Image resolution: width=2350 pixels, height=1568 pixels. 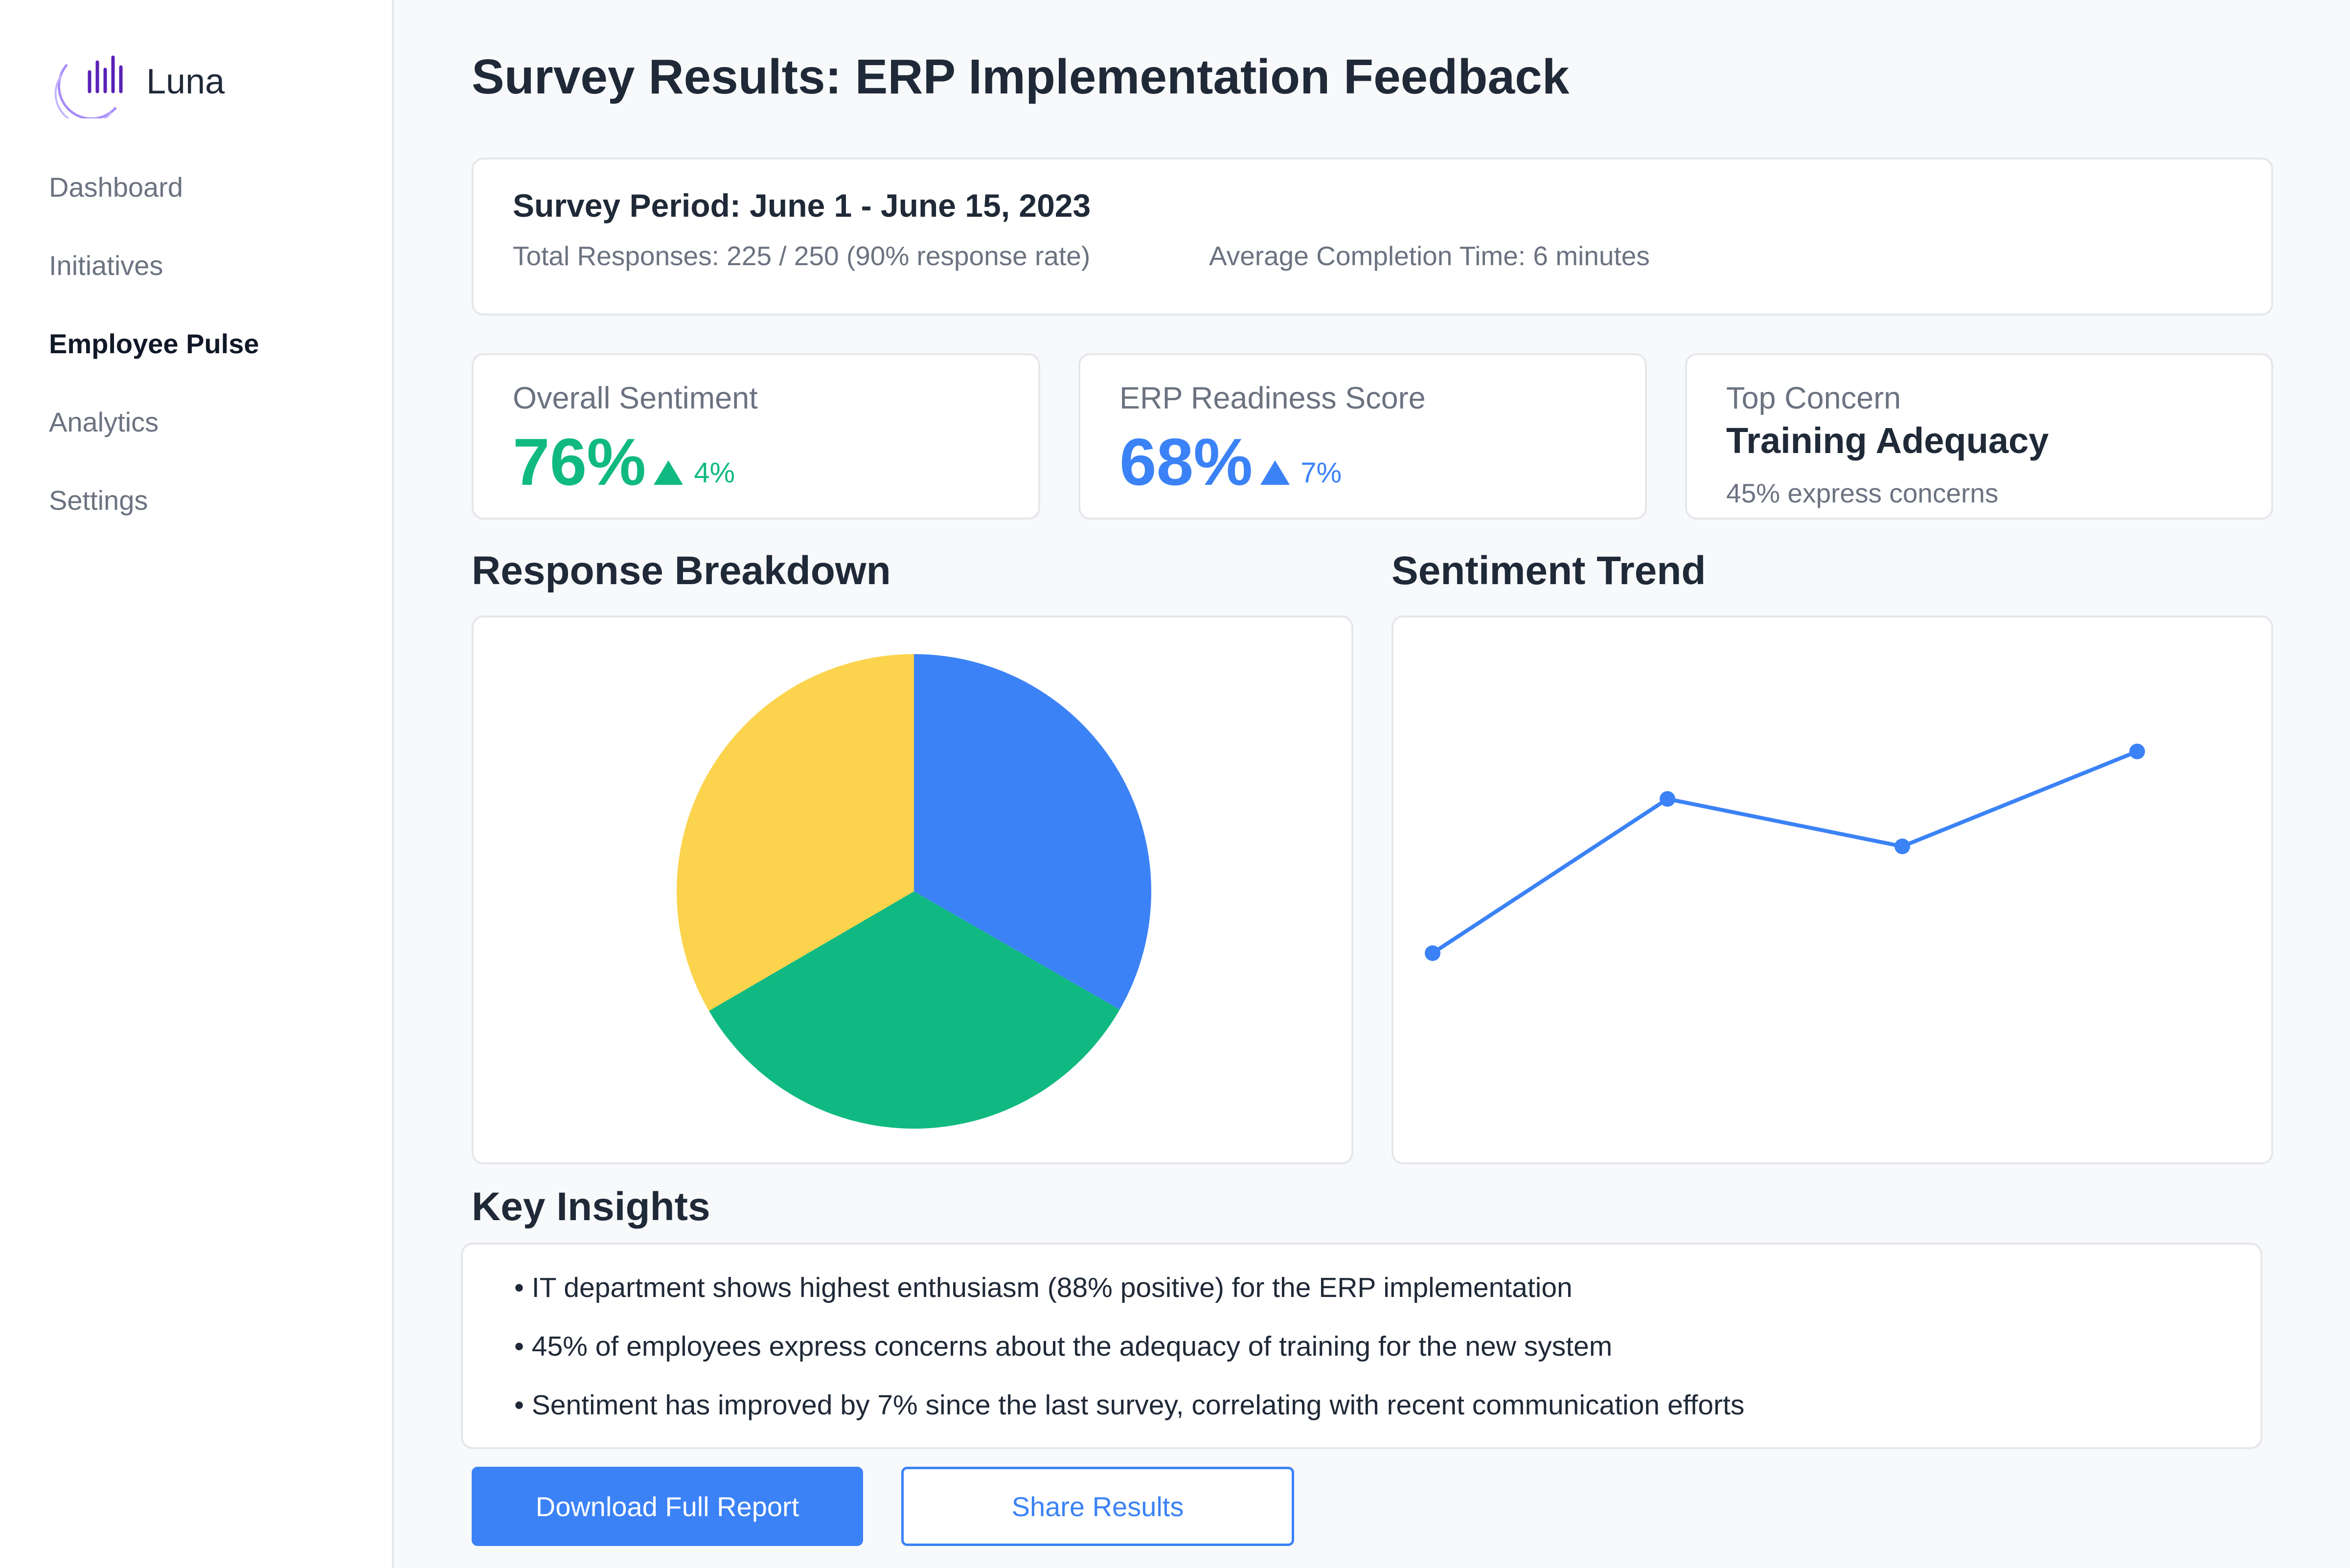 I want to click on sidebar-item-employee-pulse: Employee Pulse, so click(x=154, y=344).